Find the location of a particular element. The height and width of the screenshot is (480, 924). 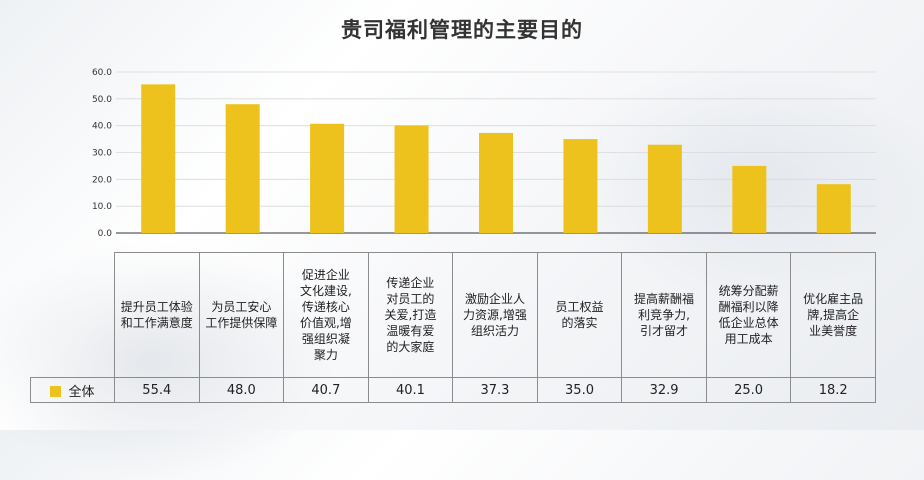

y-tick-label: 60.0 is located at coordinates (102, 73).